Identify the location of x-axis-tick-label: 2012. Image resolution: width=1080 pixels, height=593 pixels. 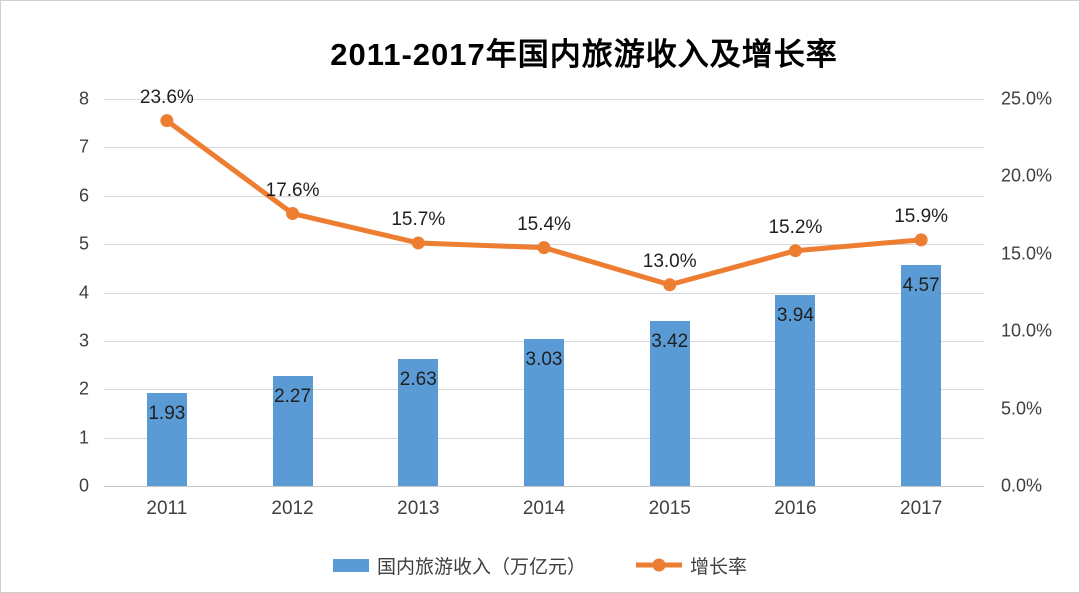
(292, 508).